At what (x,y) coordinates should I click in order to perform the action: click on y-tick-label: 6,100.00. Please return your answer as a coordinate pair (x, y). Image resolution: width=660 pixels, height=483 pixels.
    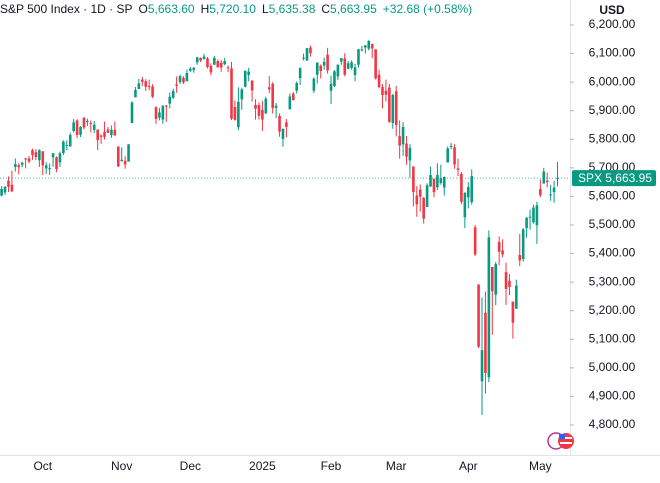
    Looking at the image, I should click on (612, 53).